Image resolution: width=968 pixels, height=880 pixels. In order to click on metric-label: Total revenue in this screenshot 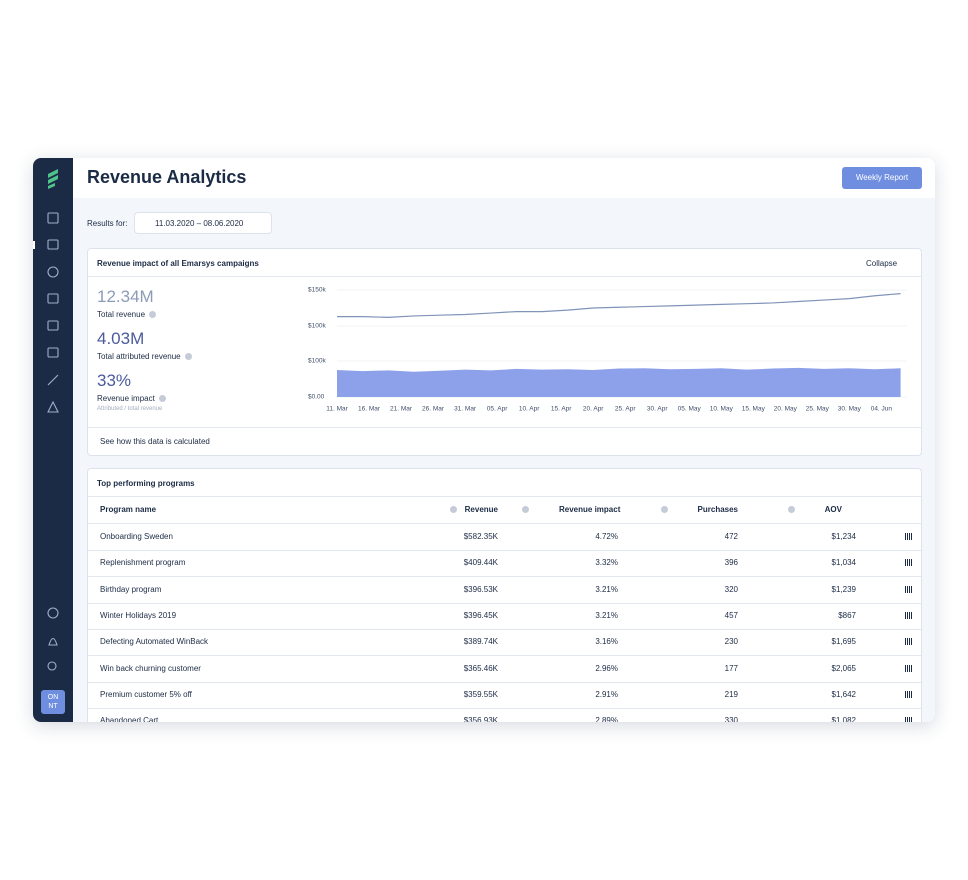, I will do `click(127, 314)`.